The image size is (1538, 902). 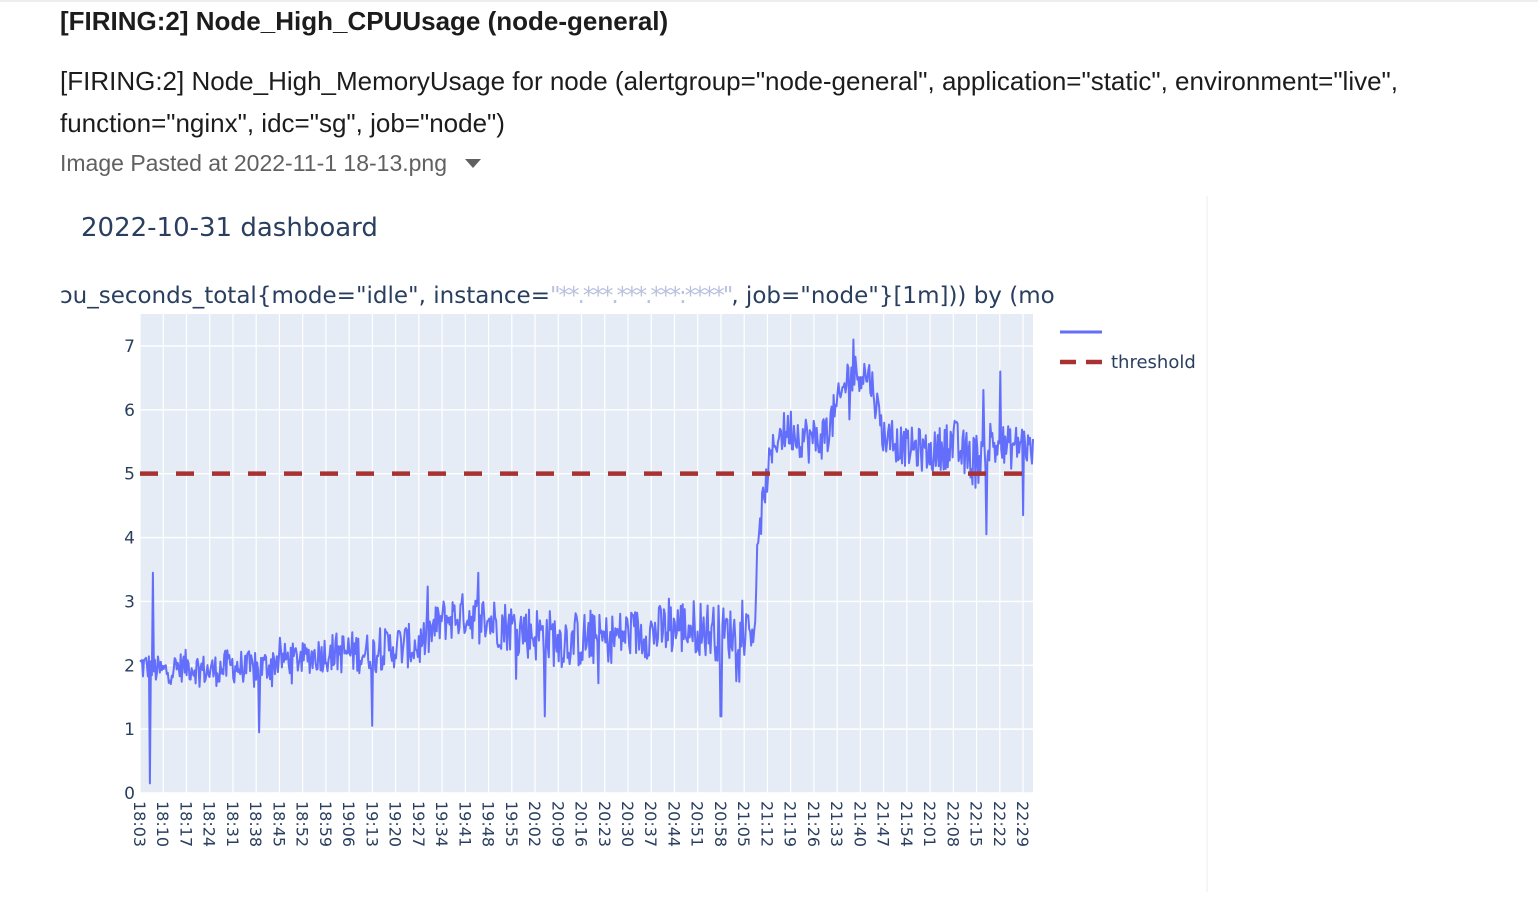 What do you see at coordinates (720, 824) in the screenshot?
I see `x-tick-label: 20:58` at bounding box center [720, 824].